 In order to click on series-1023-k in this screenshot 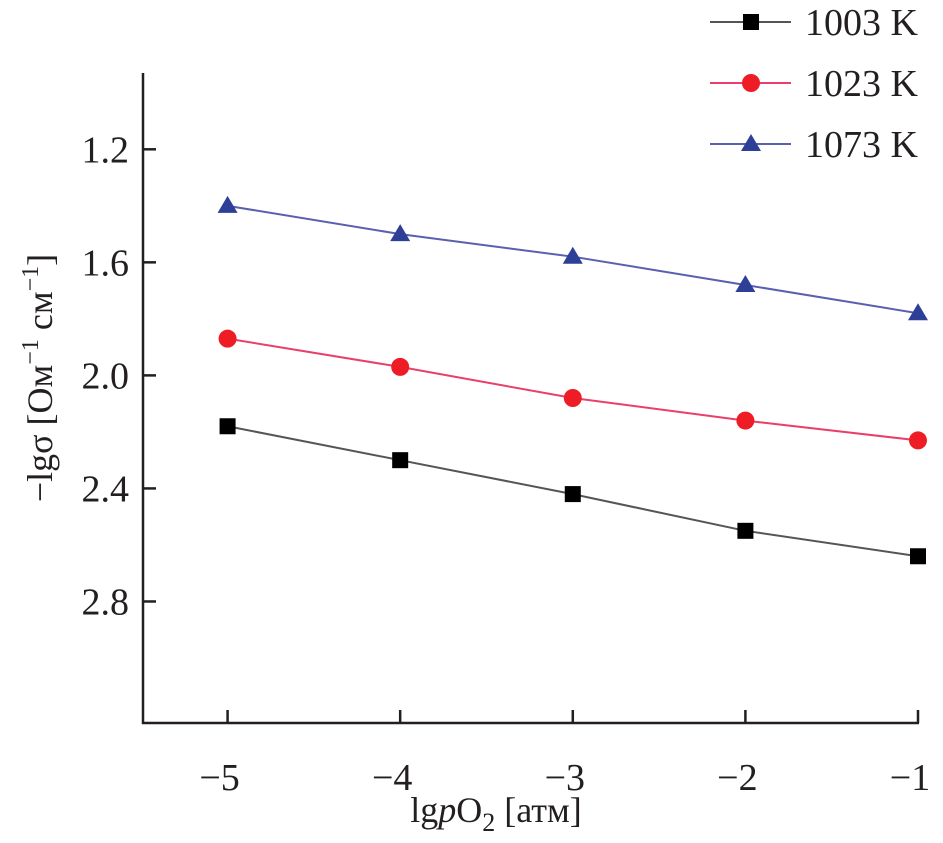, I will do `click(572, 389)`.